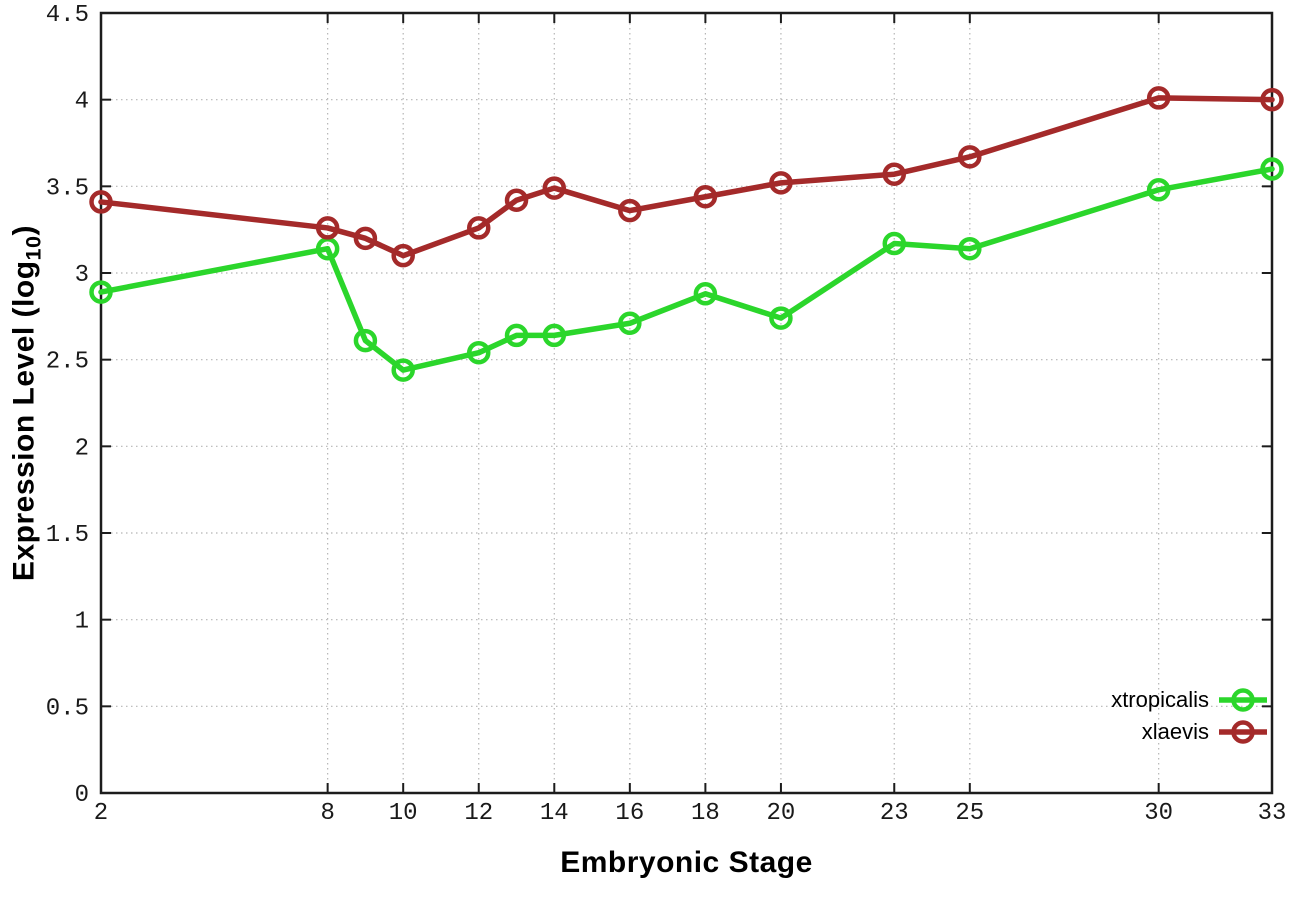  Describe the element at coordinates (67, 15) in the screenshot. I see `y-tick-label: 4.5` at that location.